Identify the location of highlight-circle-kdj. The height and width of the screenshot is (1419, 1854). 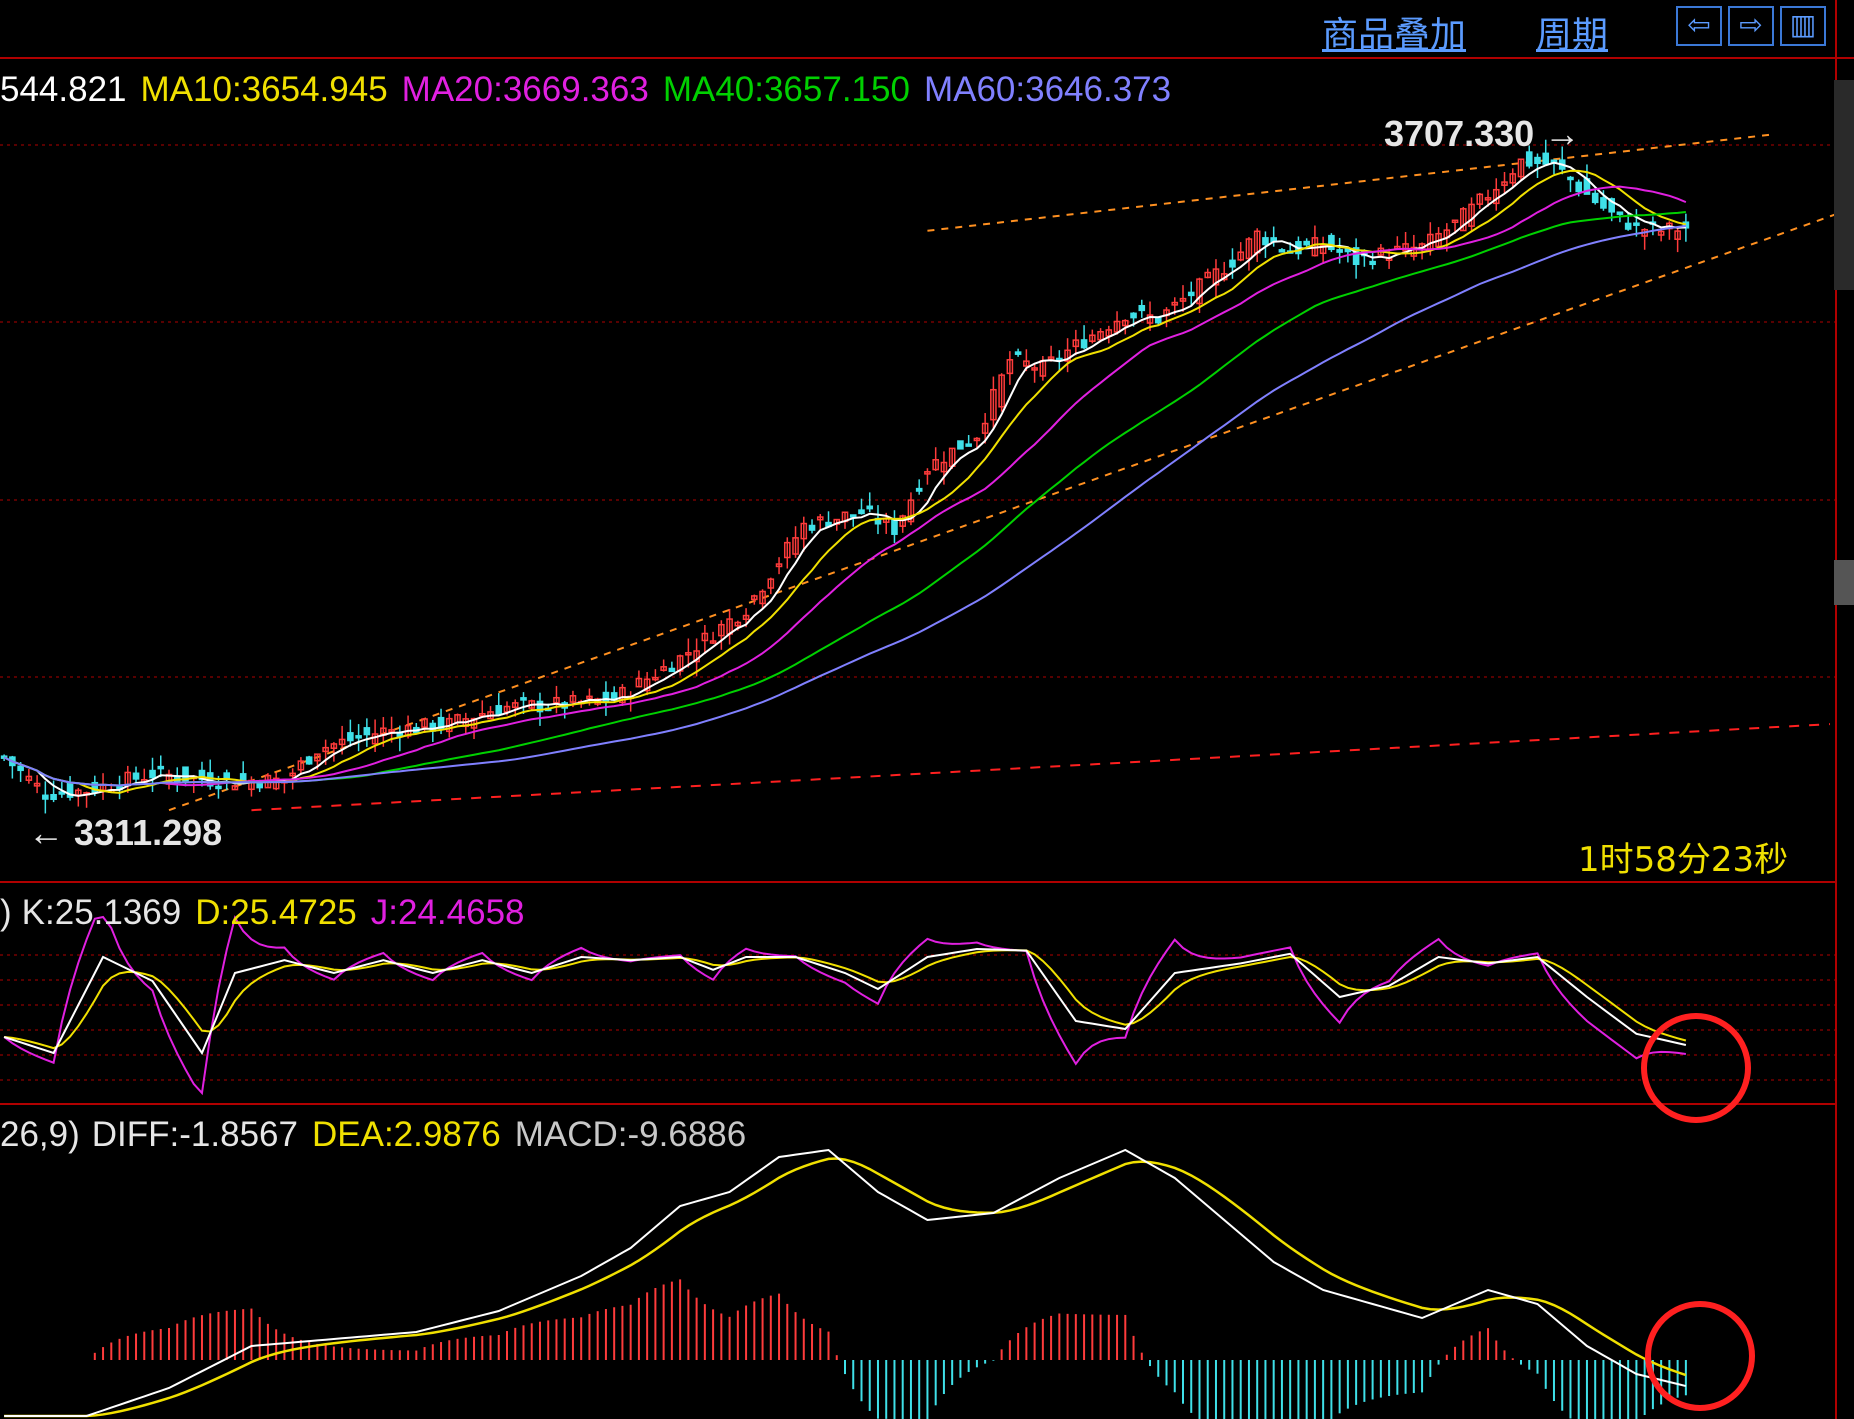
(1696, 1068).